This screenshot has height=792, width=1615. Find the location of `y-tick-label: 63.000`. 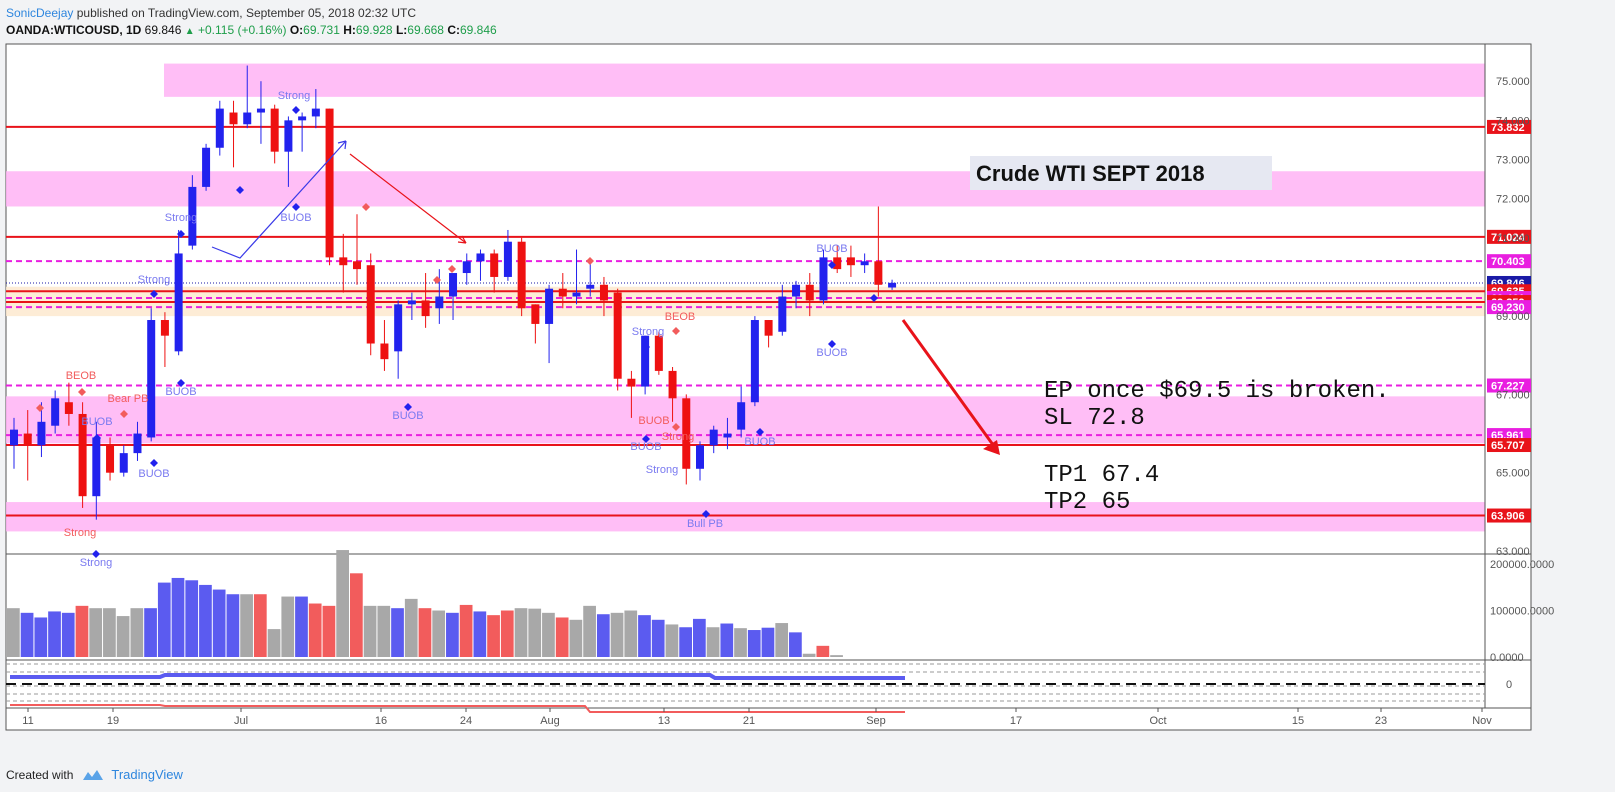

y-tick-label: 63.000 is located at coordinates (1513, 552).